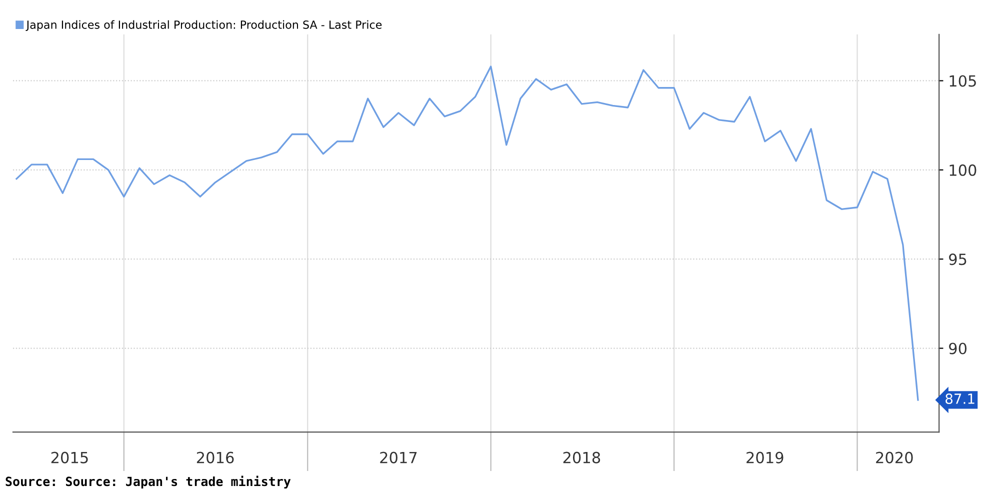 The height and width of the screenshot is (491, 999). Describe the element at coordinates (204, 26) in the screenshot. I see `legend-label: Japan Indices of Industrial Production: Production SA - Last Price` at that location.